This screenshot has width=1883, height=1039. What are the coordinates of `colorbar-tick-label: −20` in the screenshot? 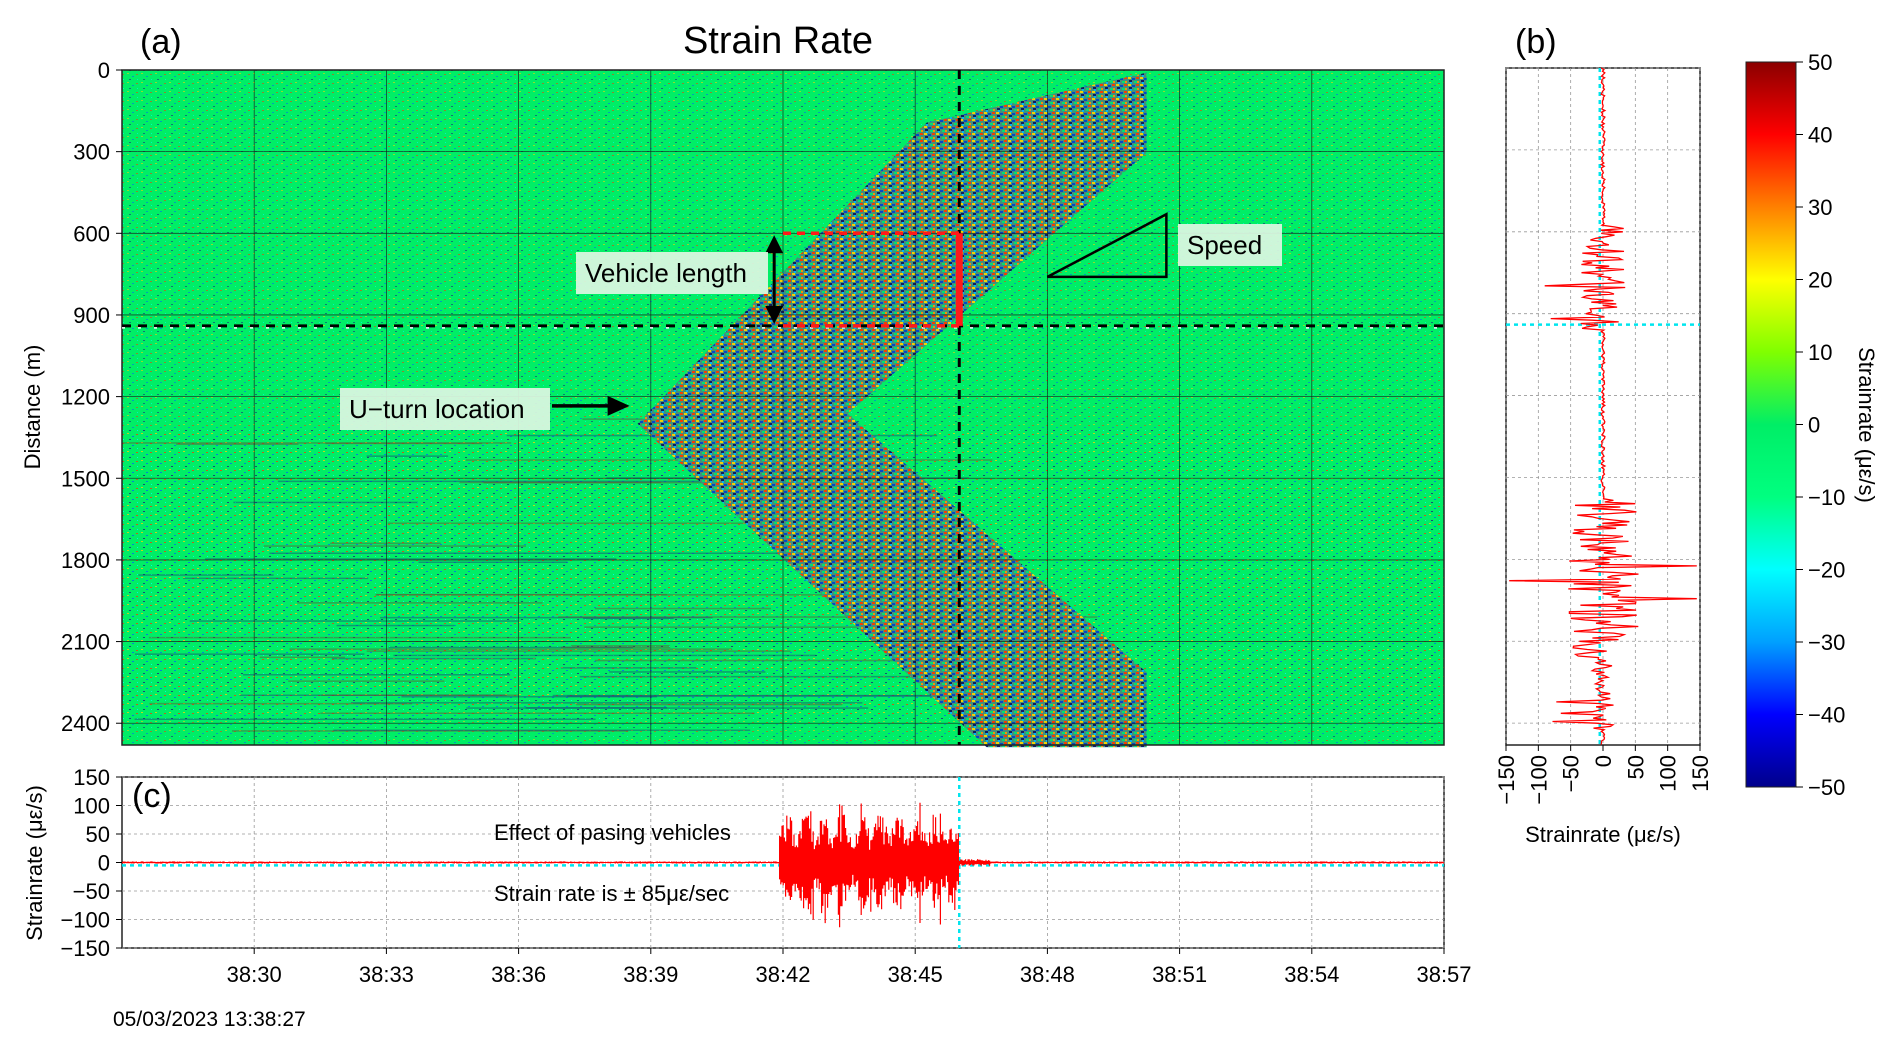 It's located at (1826, 570).